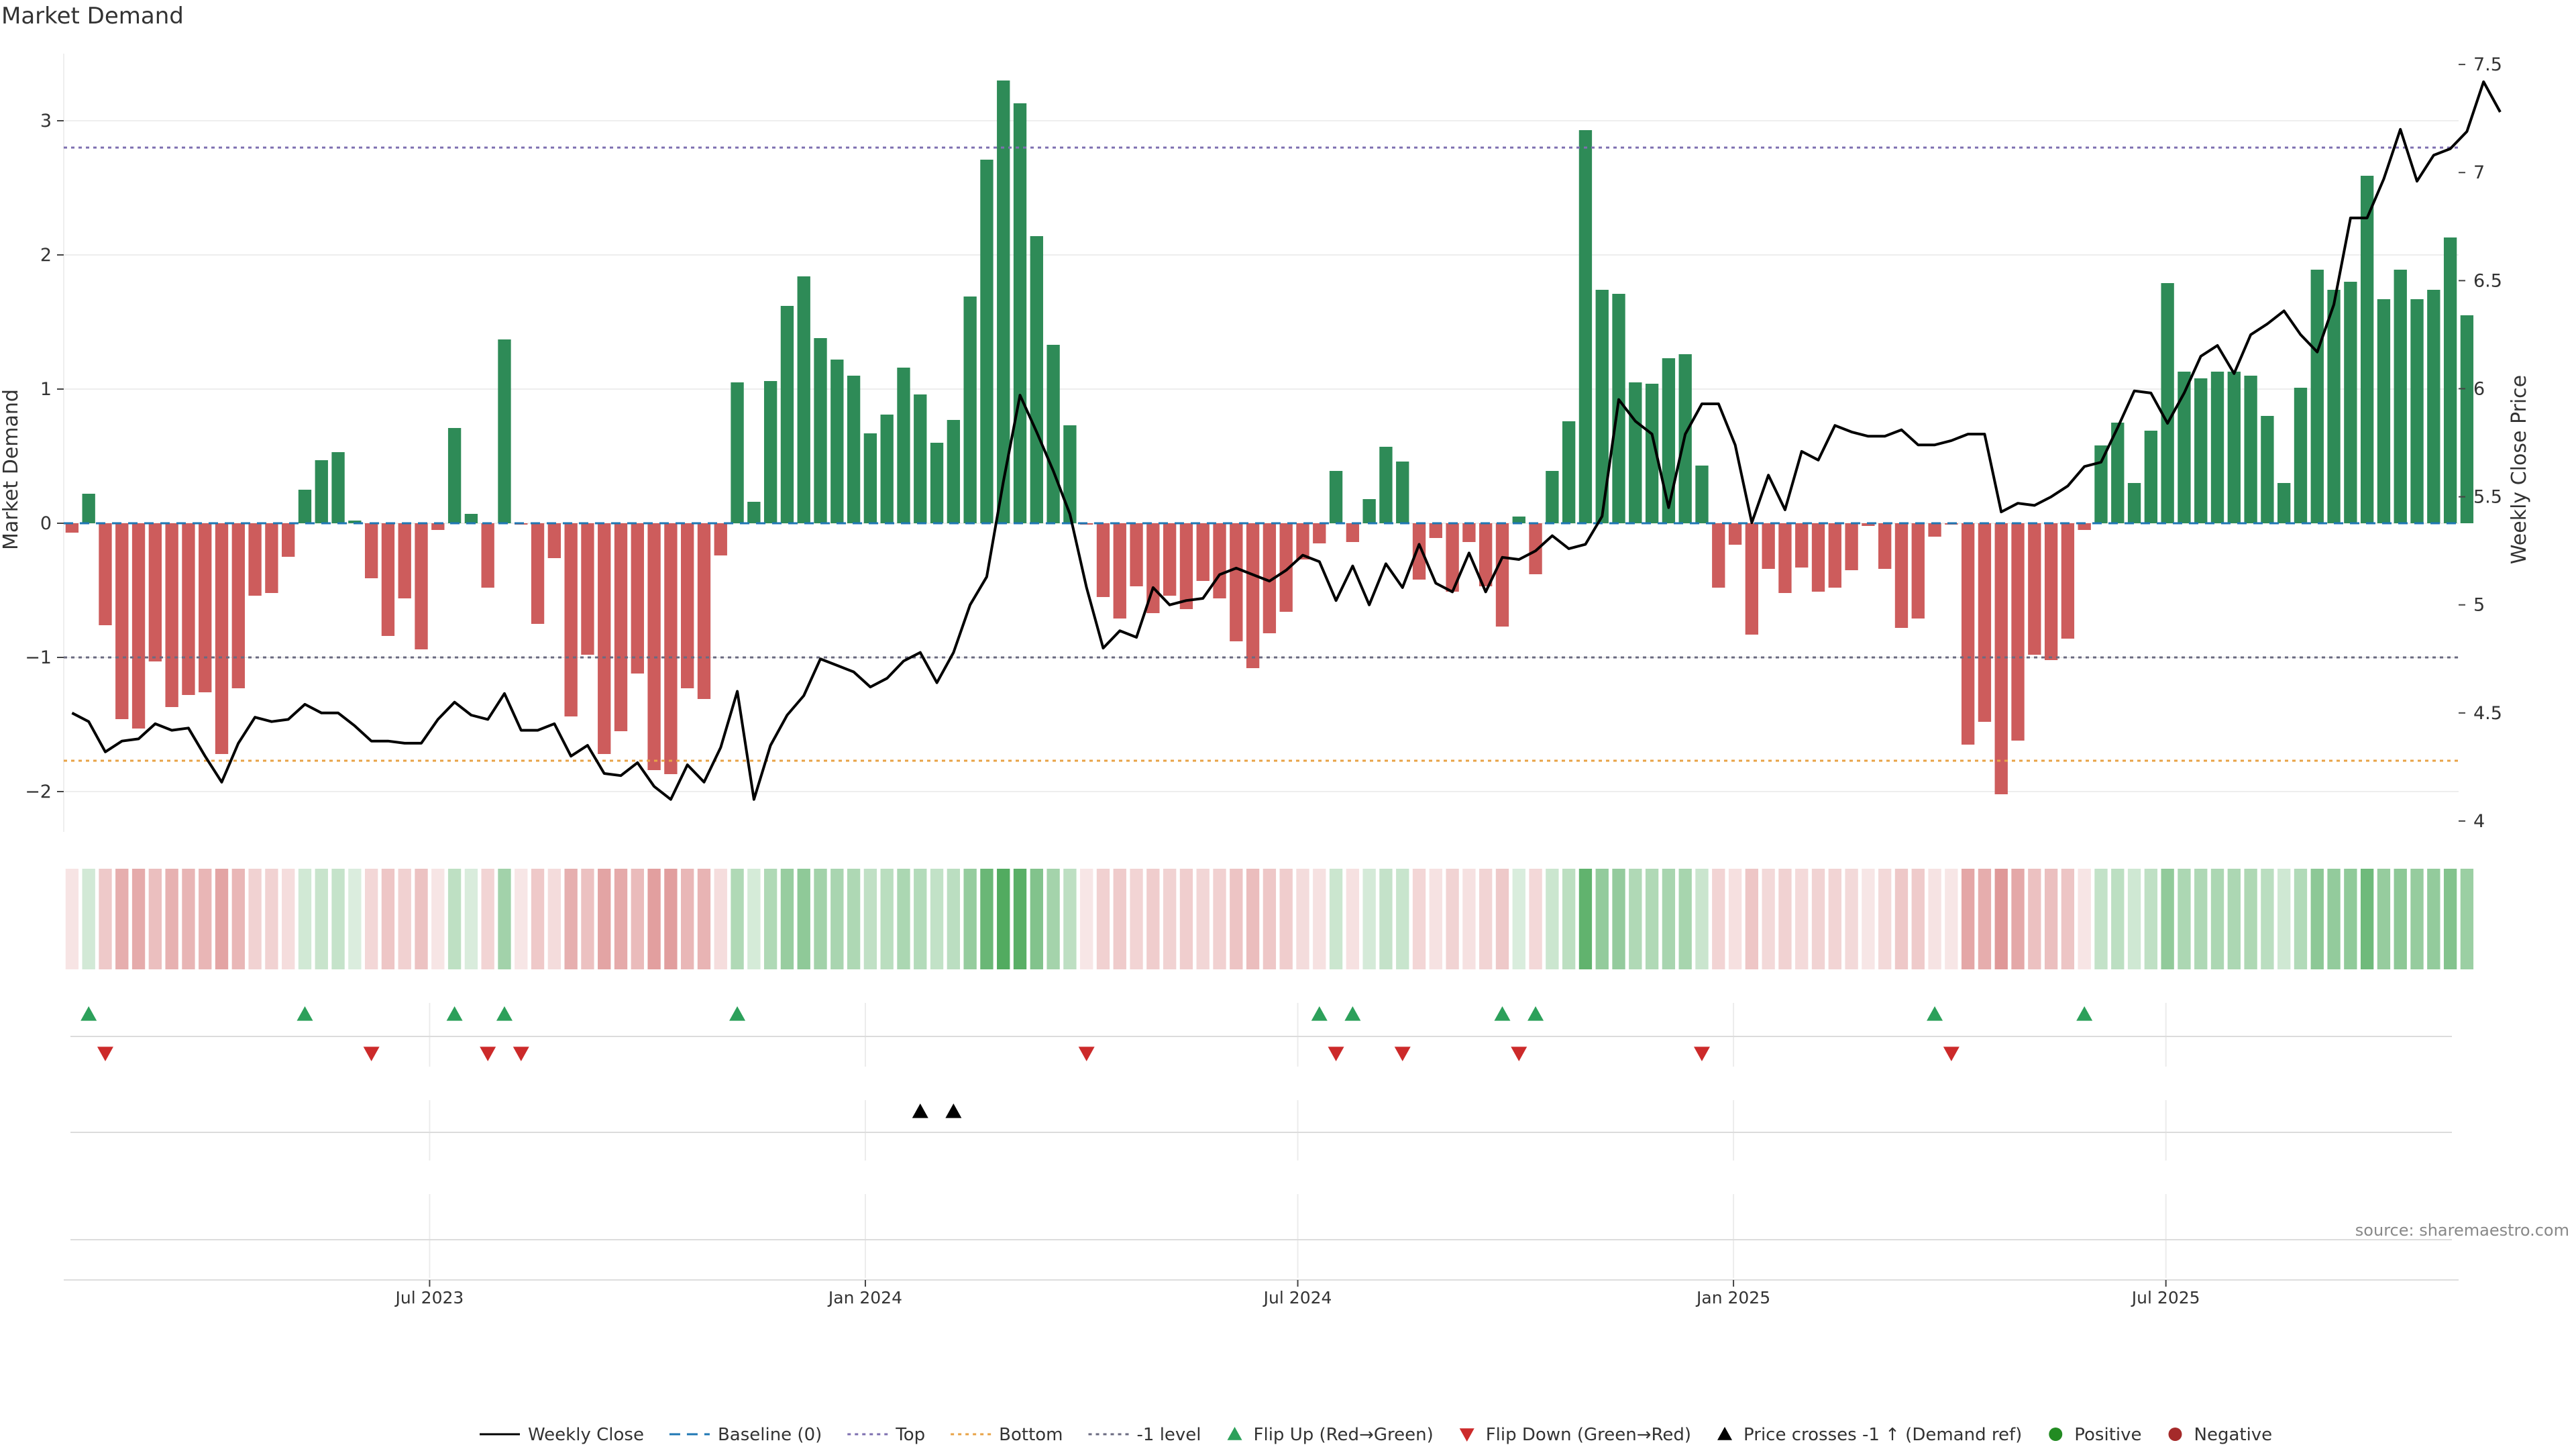 This screenshot has width=2576, height=1449. Describe the element at coordinates (2233, 1435) in the screenshot. I see `legend-label: Negative` at that location.